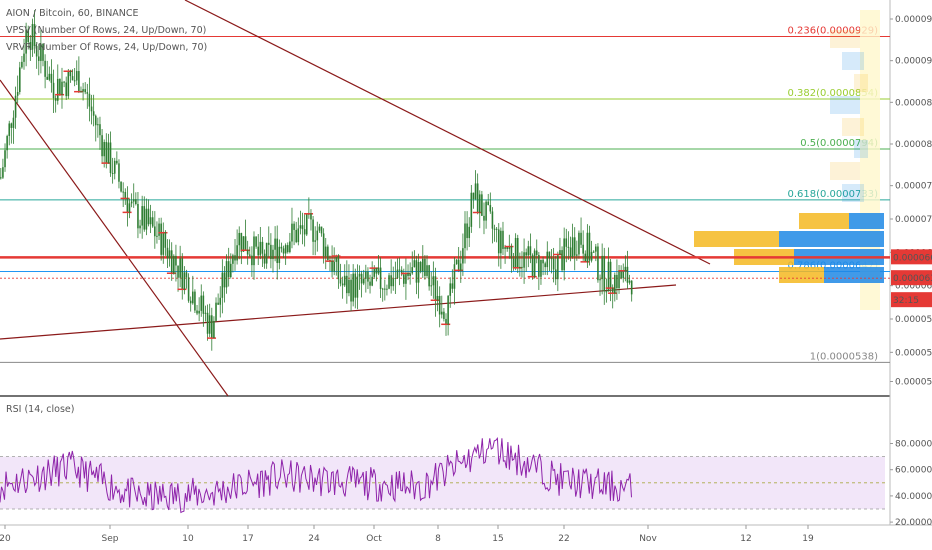 Image resolution: width=932 pixels, height=550 pixels. Describe the element at coordinates (832, 31) in the screenshot. I see `fib-label-0.236: 0.236(0.0000929)` at that location.